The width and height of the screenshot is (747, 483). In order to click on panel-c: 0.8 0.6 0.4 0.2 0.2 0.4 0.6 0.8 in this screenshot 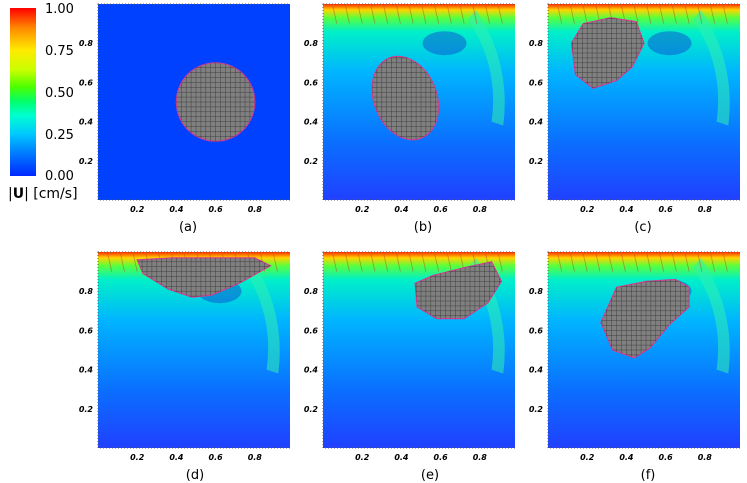, I will do `click(630, 107)`.